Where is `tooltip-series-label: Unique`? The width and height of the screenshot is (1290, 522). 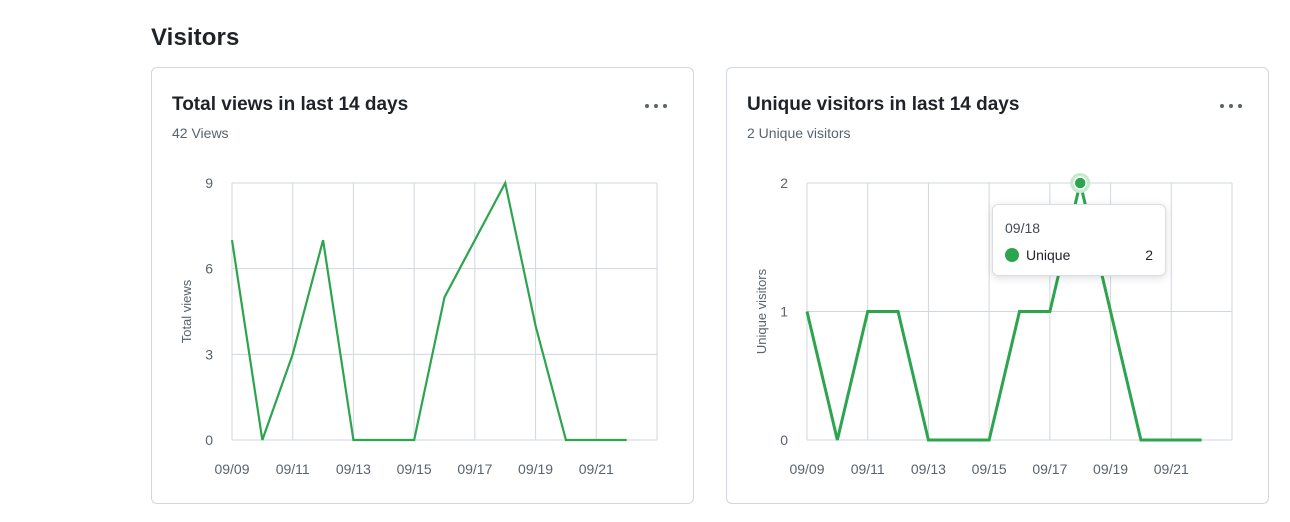
tooltip-series-label: Unique is located at coordinates (1048, 255).